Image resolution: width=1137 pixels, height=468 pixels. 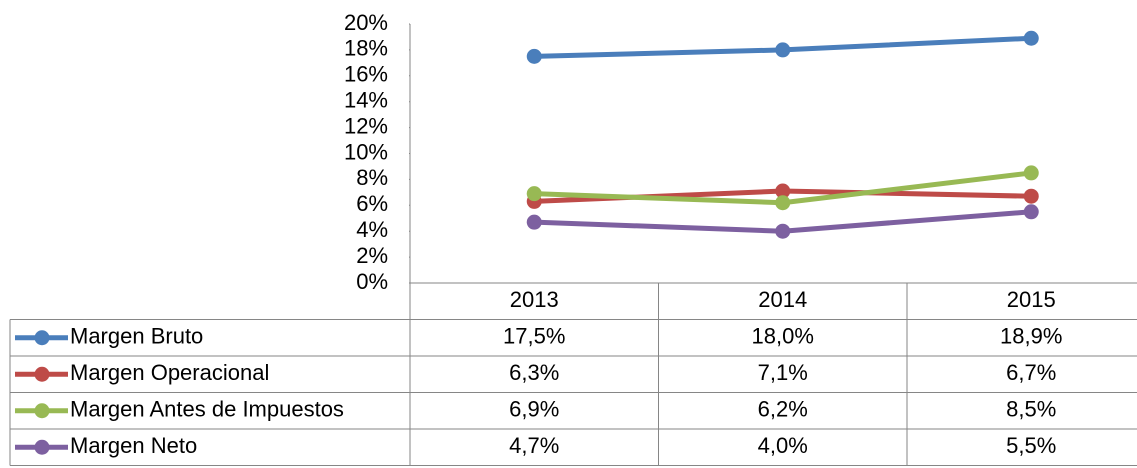 I want to click on y-tick-label: 14%, so click(x=366, y=100).